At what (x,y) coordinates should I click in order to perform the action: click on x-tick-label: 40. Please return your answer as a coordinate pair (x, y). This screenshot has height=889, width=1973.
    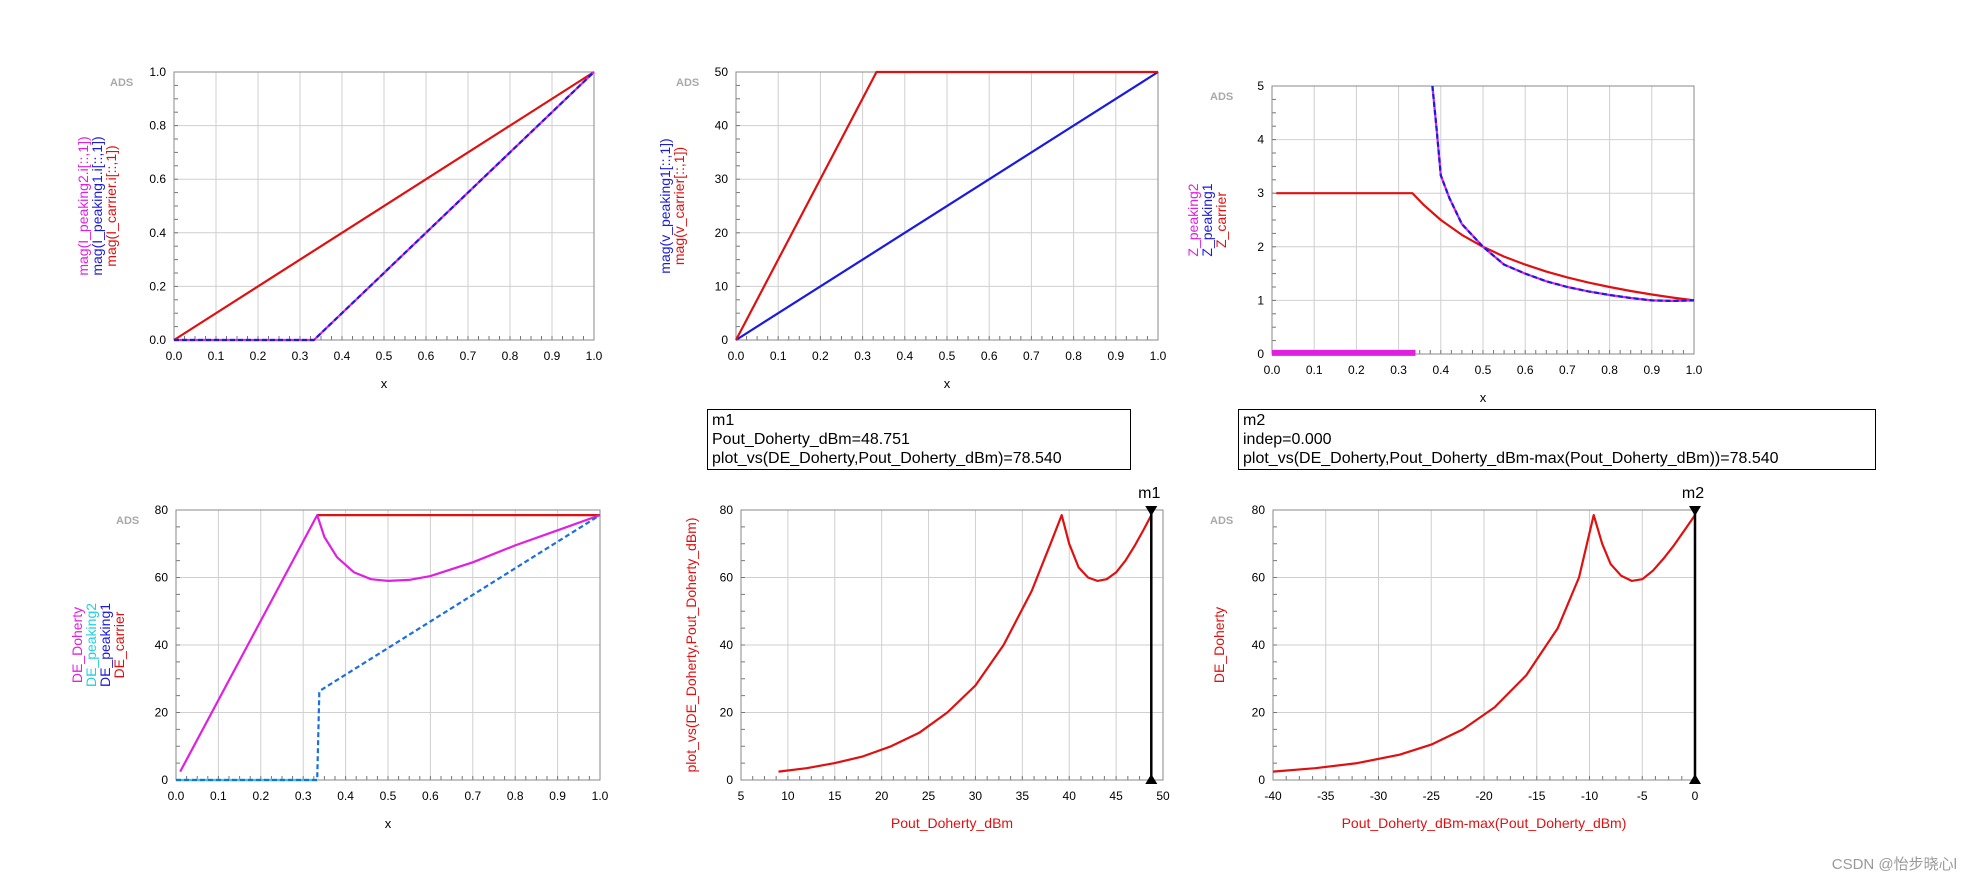
    Looking at the image, I should click on (1070, 796).